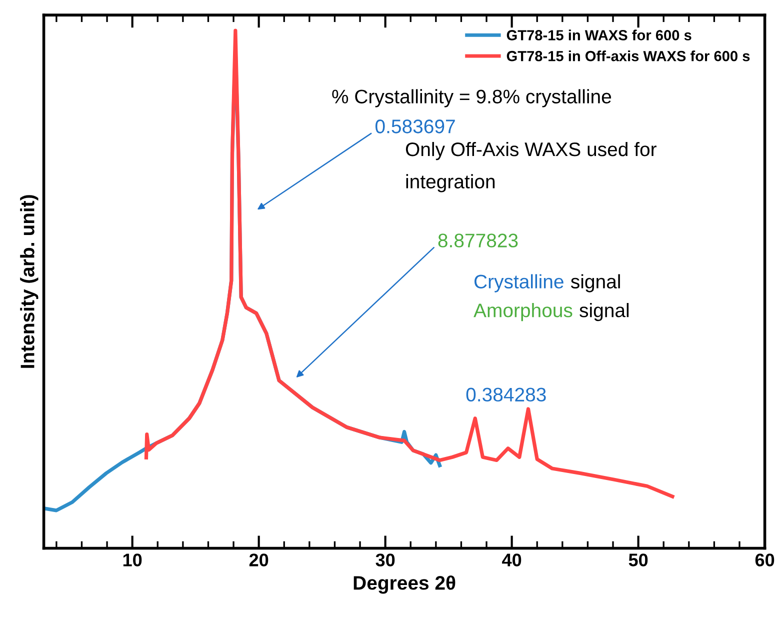 This screenshot has width=782, height=628. What do you see at coordinates (415, 127) in the screenshot?
I see `annotation: 0.583697` at bounding box center [415, 127].